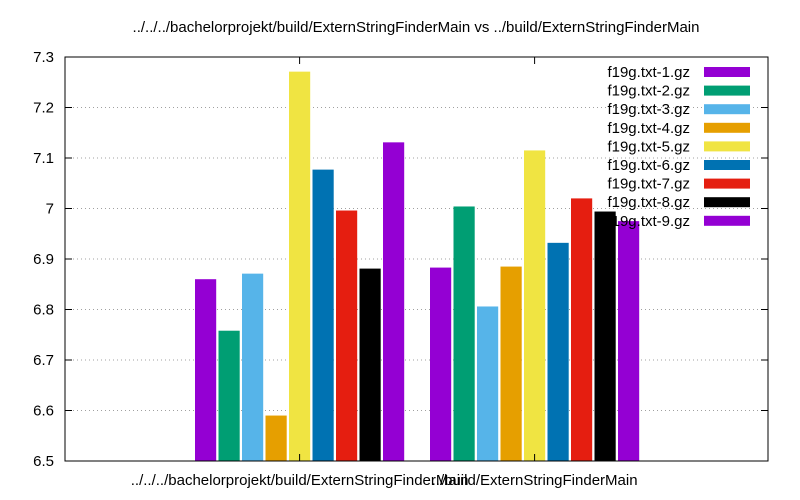  What do you see at coordinates (43, 360) in the screenshot?
I see `y-tick-label: 6.7` at bounding box center [43, 360].